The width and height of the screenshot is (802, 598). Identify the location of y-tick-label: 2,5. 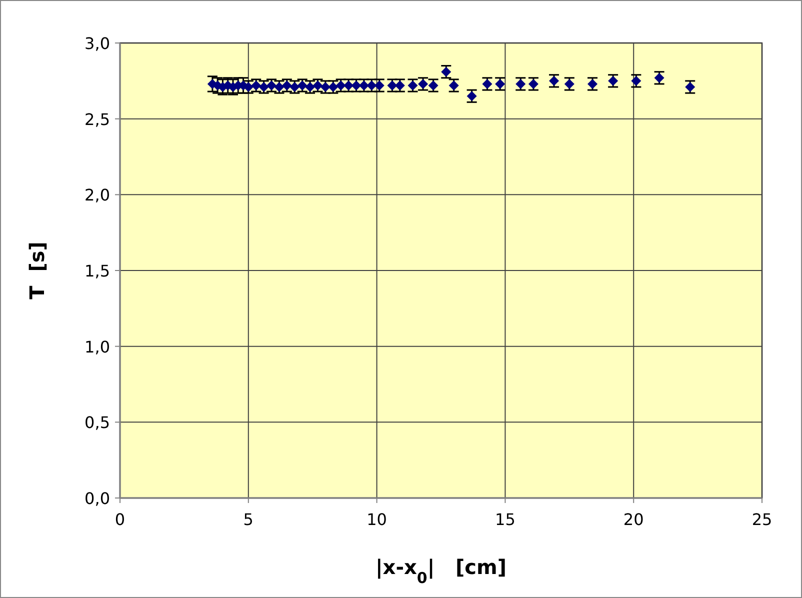
(97, 119).